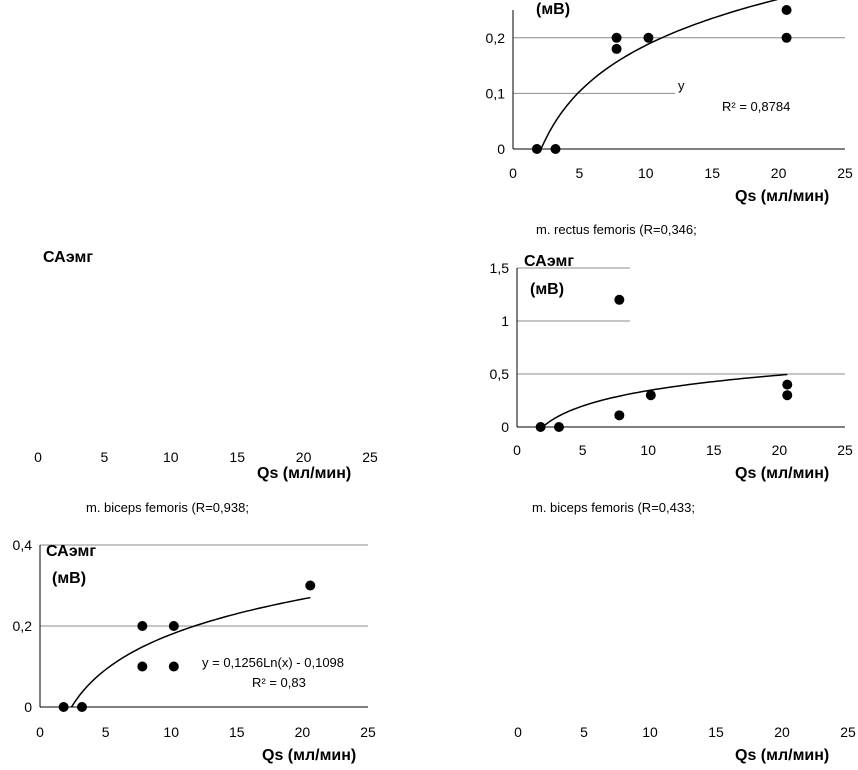 The image size is (858, 770). Describe the element at coordinates (505, 427) in the screenshot. I see `middle-right-ytick-label: 0` at that location.